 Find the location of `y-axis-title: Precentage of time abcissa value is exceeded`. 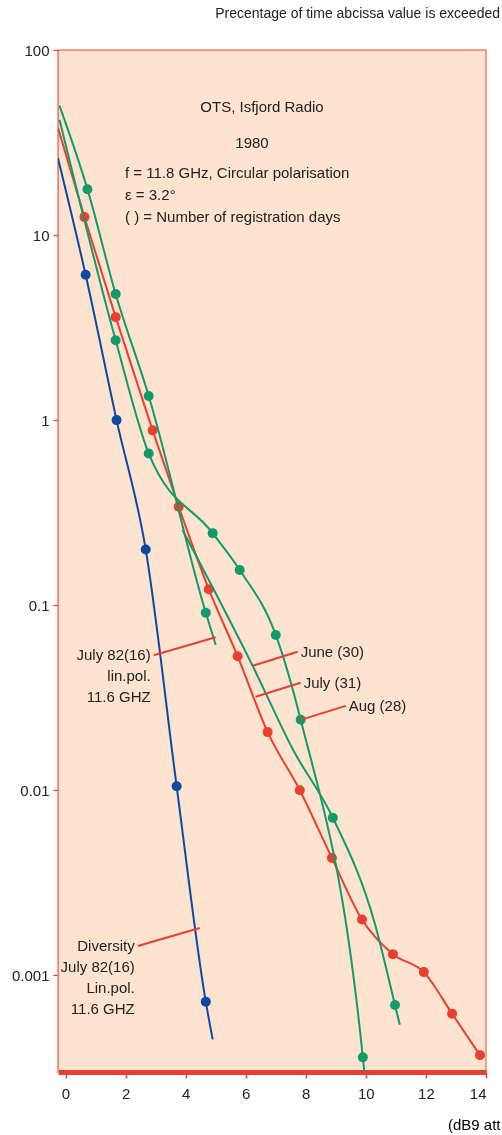

y-axis-title: Precentage of time abcissa value is exceeded is located at coordinates (357, 13).